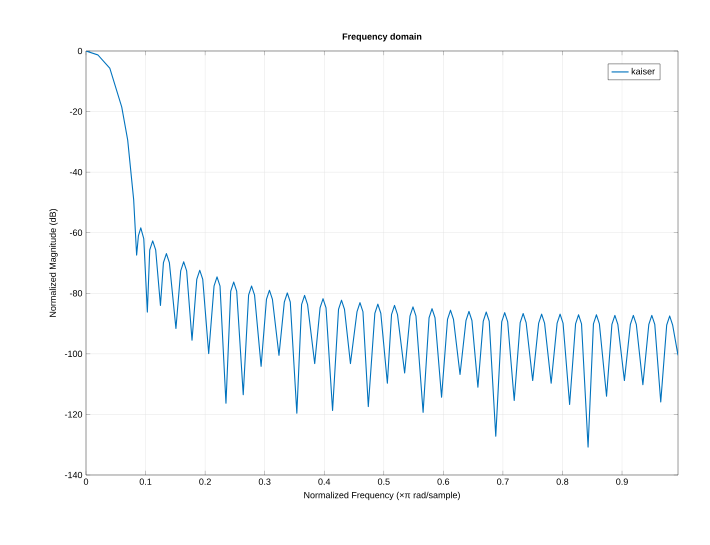 The height and width of the screenshot is (545, 710). Describe the element at coordinates (73, 475) in the screenshot. I see `y-tick-label: -140` at that location.